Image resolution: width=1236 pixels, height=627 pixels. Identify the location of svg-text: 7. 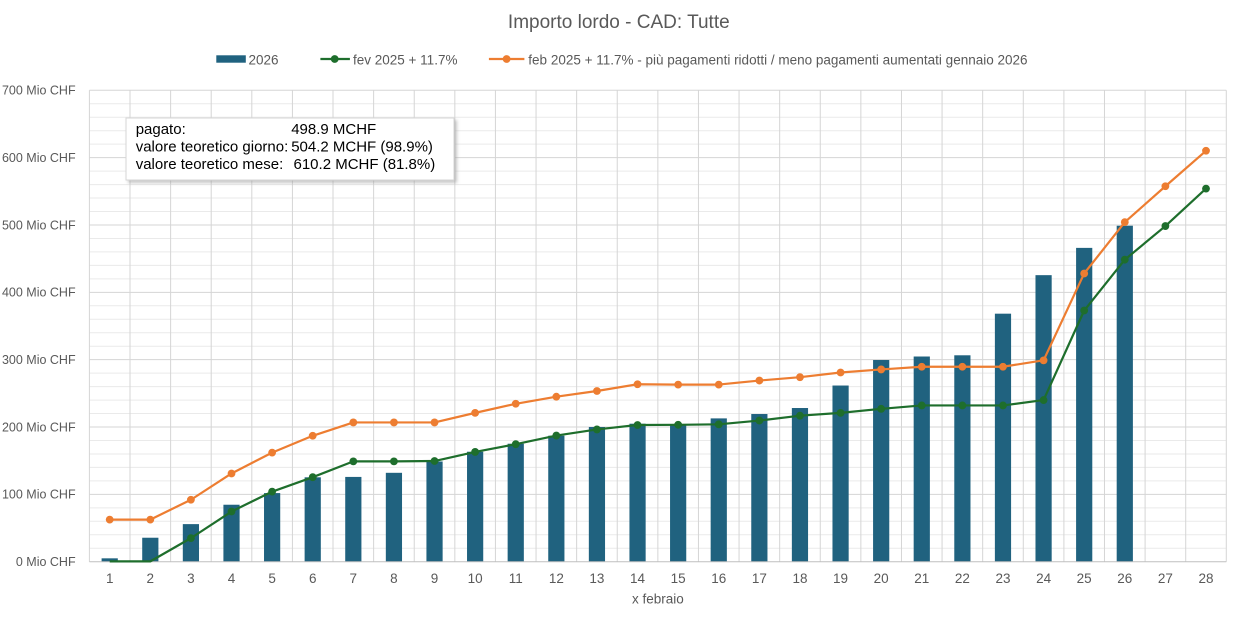
(354, 578).